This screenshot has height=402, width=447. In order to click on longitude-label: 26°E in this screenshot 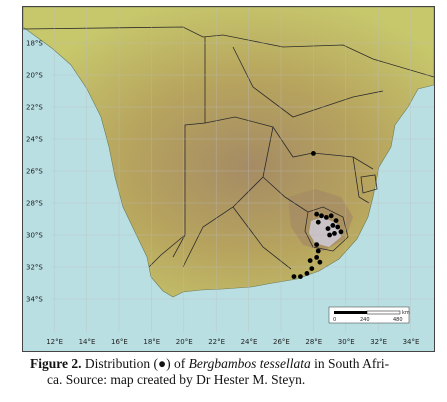, I will do `click(281, 342)`.